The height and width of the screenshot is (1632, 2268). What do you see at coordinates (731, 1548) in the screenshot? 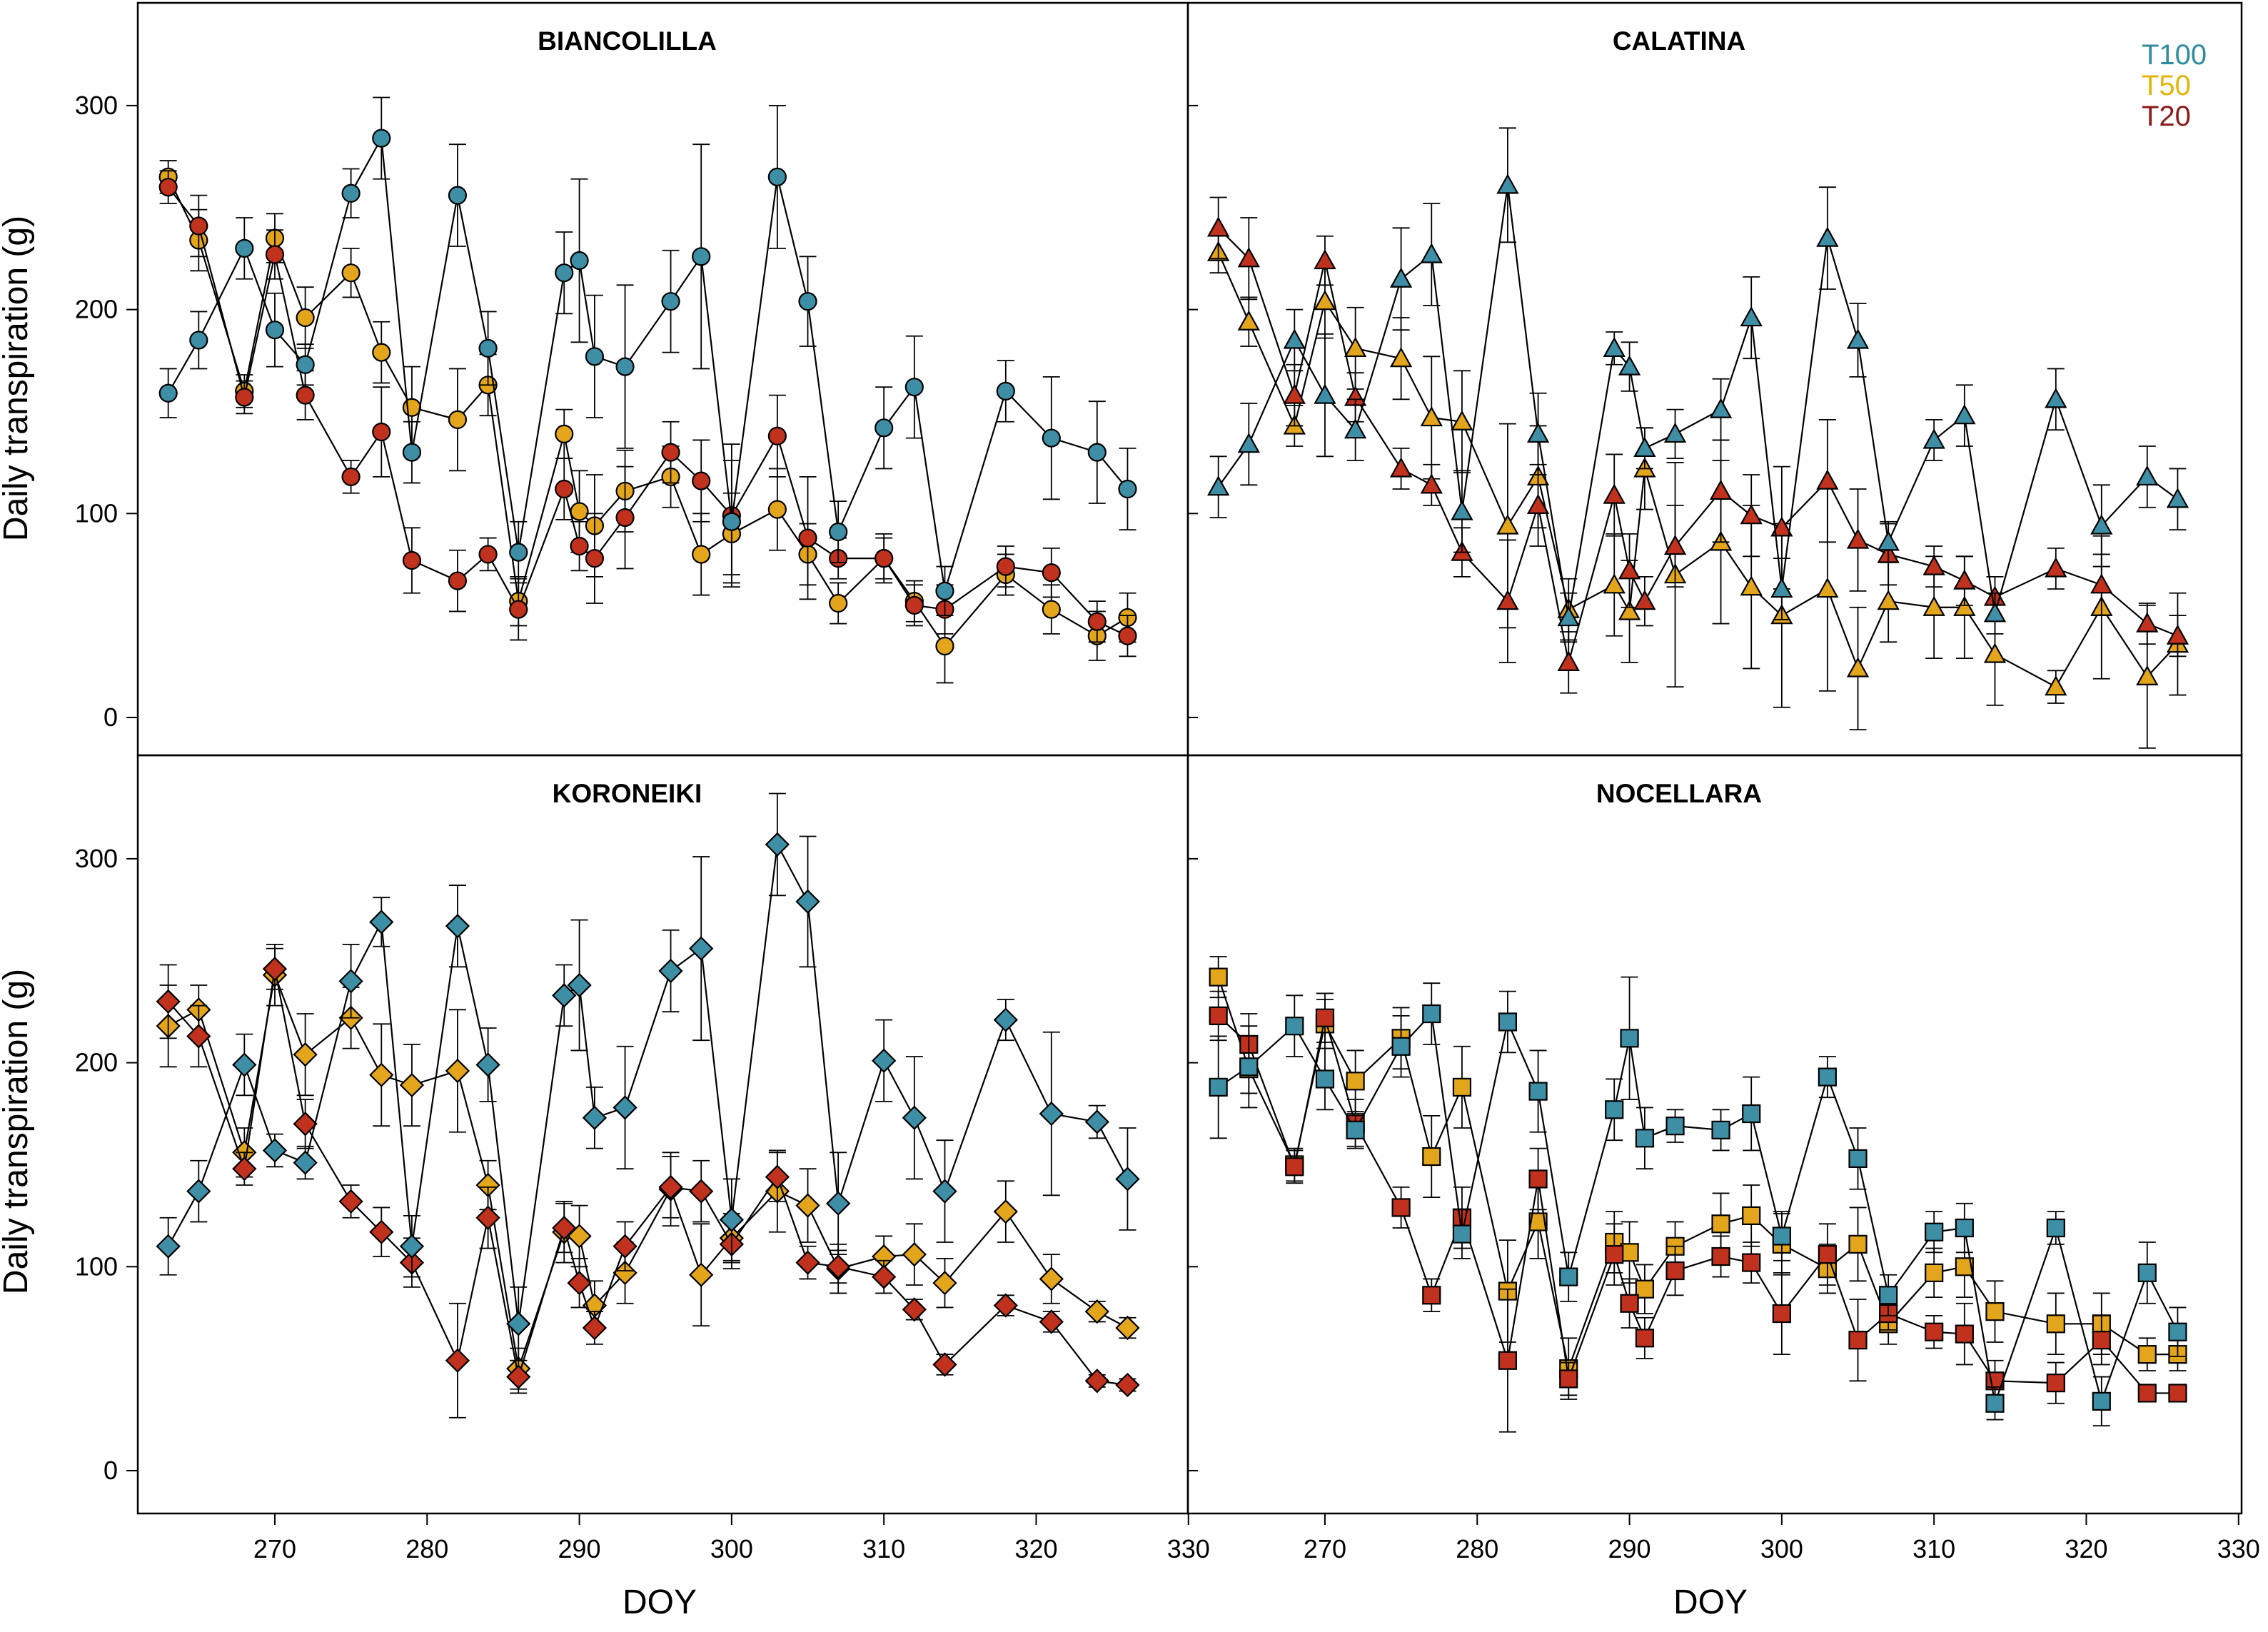
I see `x-tick-label: 300` at bounding box center [731, 1548].